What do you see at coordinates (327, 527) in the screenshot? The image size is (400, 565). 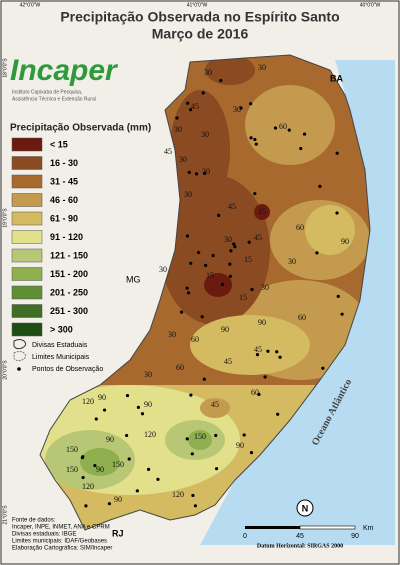 I see `scale-bar` at bounding box center [327, 527].